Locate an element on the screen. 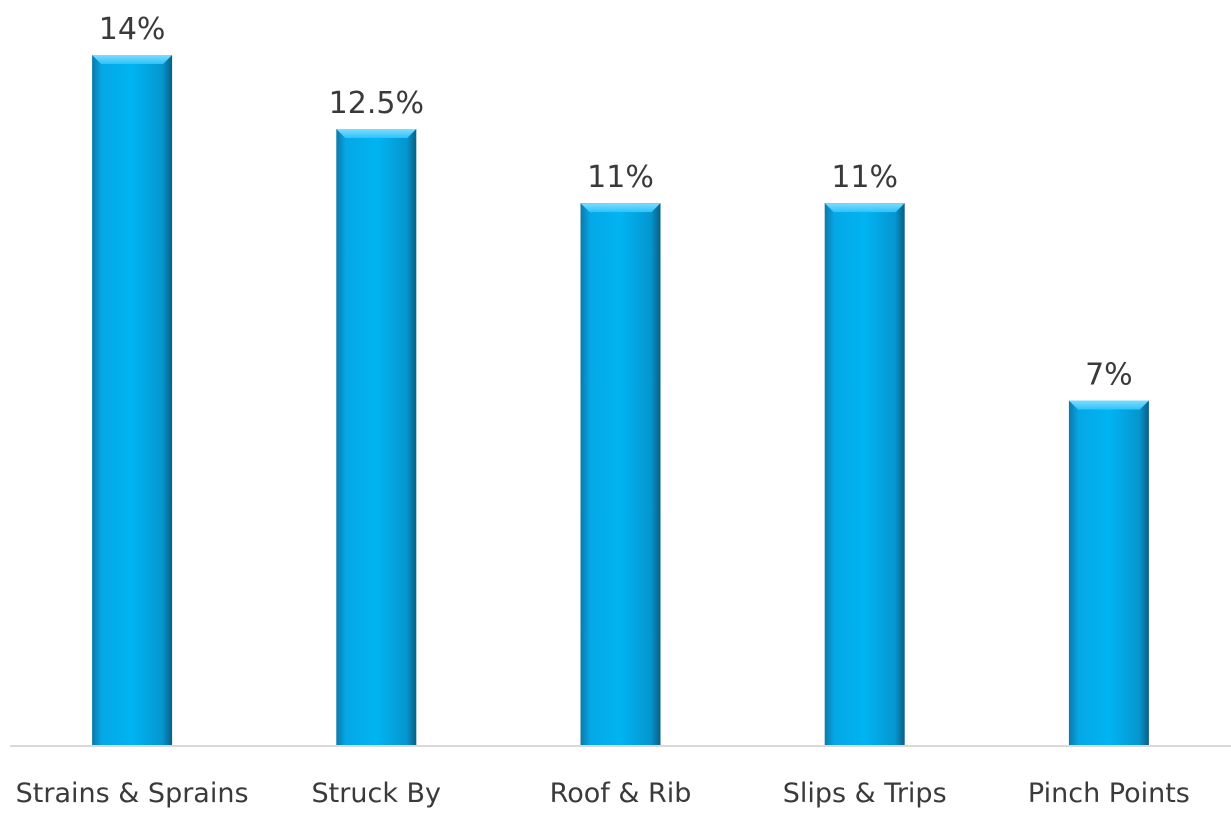 The height and width of the screenshot is (816, 1231). data-label: 14% is located at coordinates (132, 29).